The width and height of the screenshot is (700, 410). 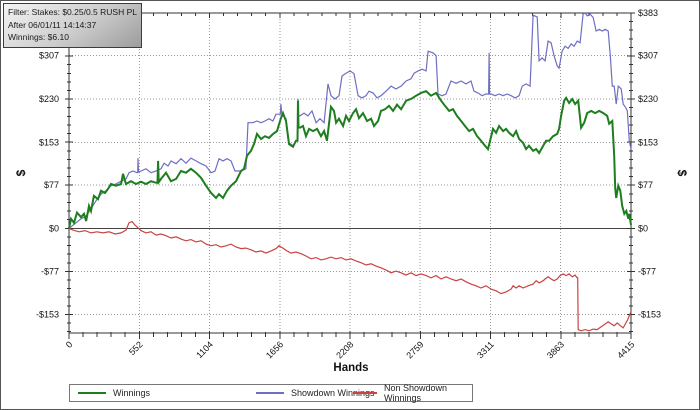 What do you see at coordinates (51, 185) in the screenshot?
I see `y-tick-label-left: $77` at bounding box center [51, 185].